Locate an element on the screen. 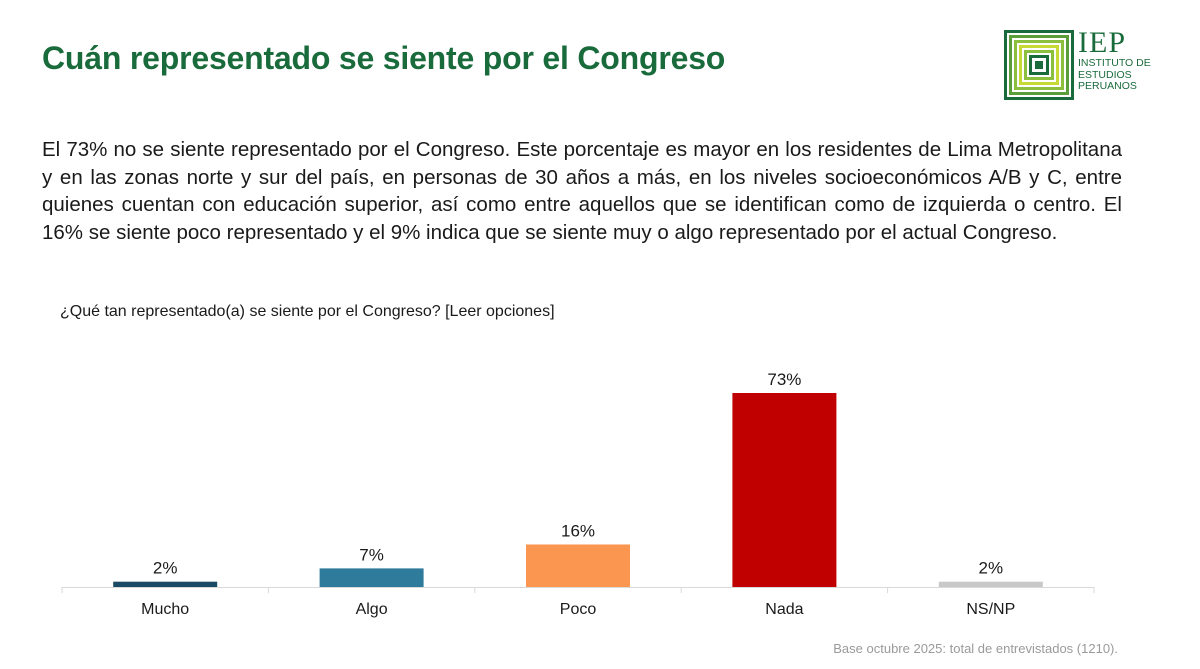 This screenshot has height=669, width=1200. category-label: Mucho is located at coordinates (165, 609).